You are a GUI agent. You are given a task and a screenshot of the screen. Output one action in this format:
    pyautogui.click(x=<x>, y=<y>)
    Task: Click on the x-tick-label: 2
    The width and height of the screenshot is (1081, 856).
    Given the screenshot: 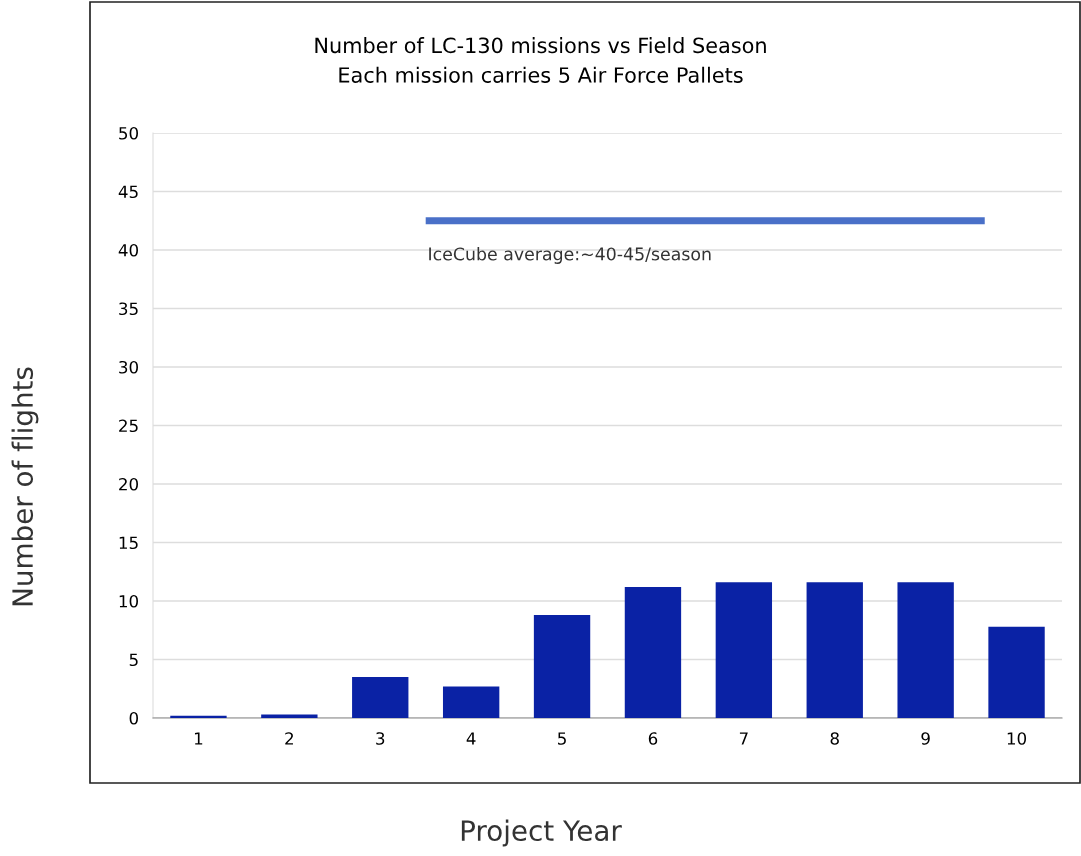 What is the action you would take?
    pyautogui.click(x=289, y=738)
    